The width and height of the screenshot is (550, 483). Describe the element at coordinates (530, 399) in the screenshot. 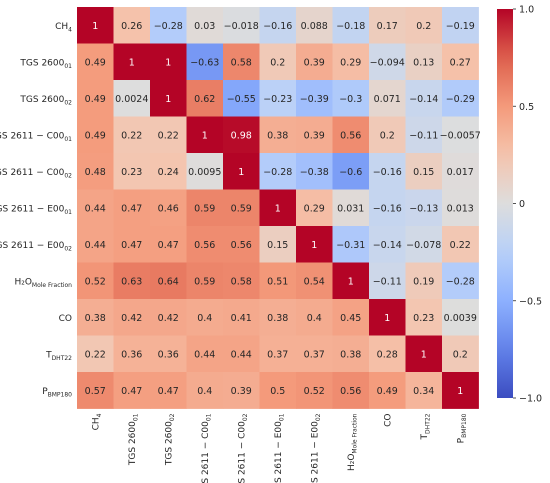

I see `colorbar-tick-label: −1.0` at that location.